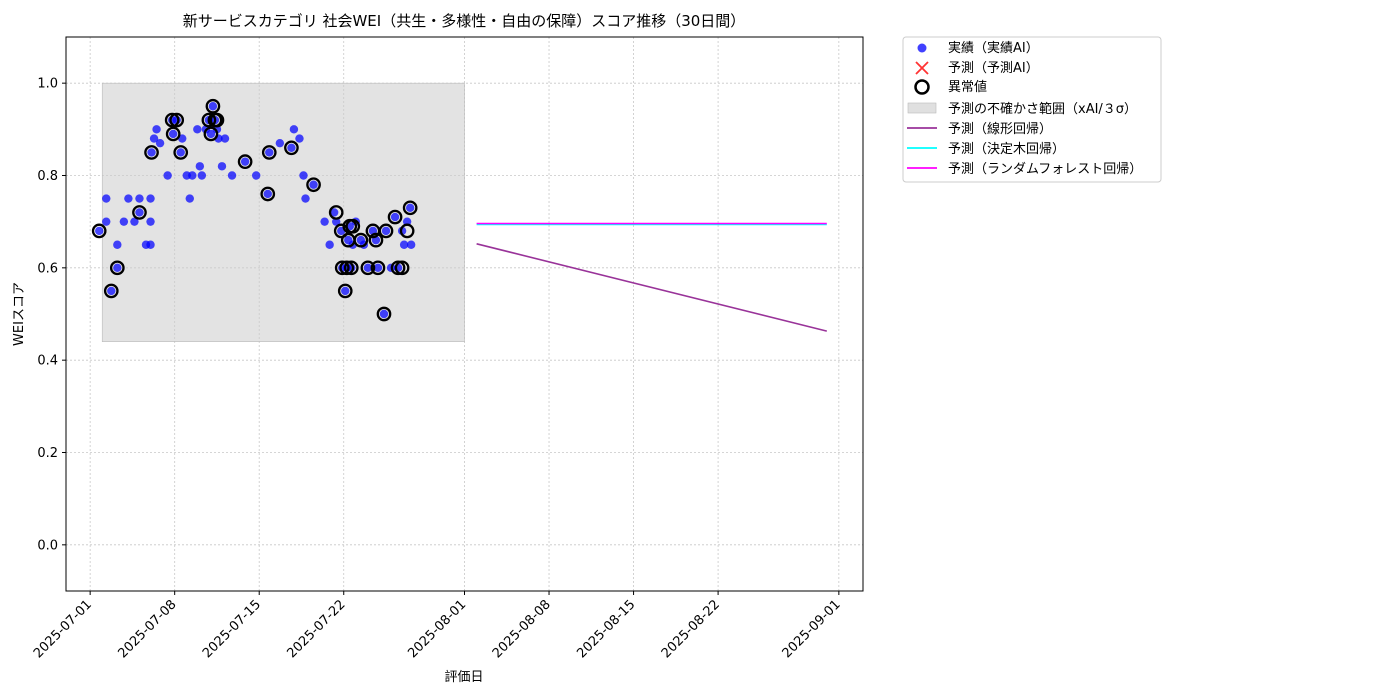 This screenshot has height=700, width=1400. I want to click on legend-band-label: 予測の不確かさ範囲（xAI/３σ）, so click(1042, 109).